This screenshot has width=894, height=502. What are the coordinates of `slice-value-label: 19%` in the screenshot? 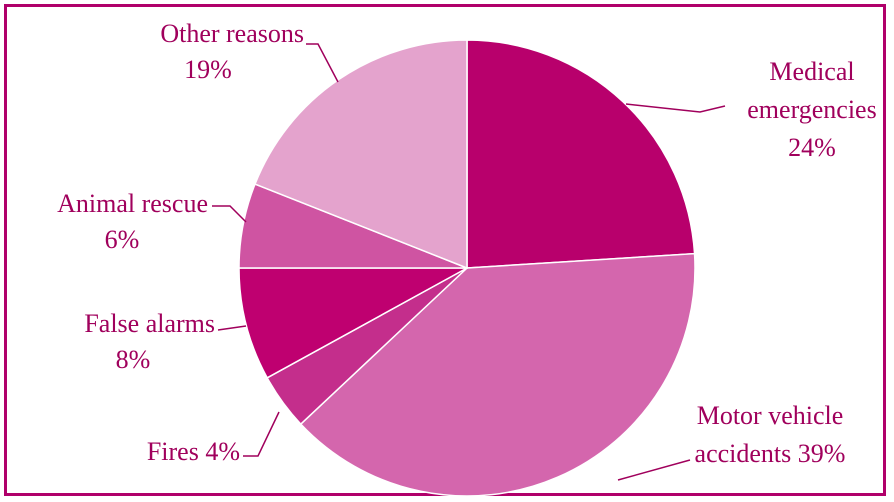 It's located at (208, 69).